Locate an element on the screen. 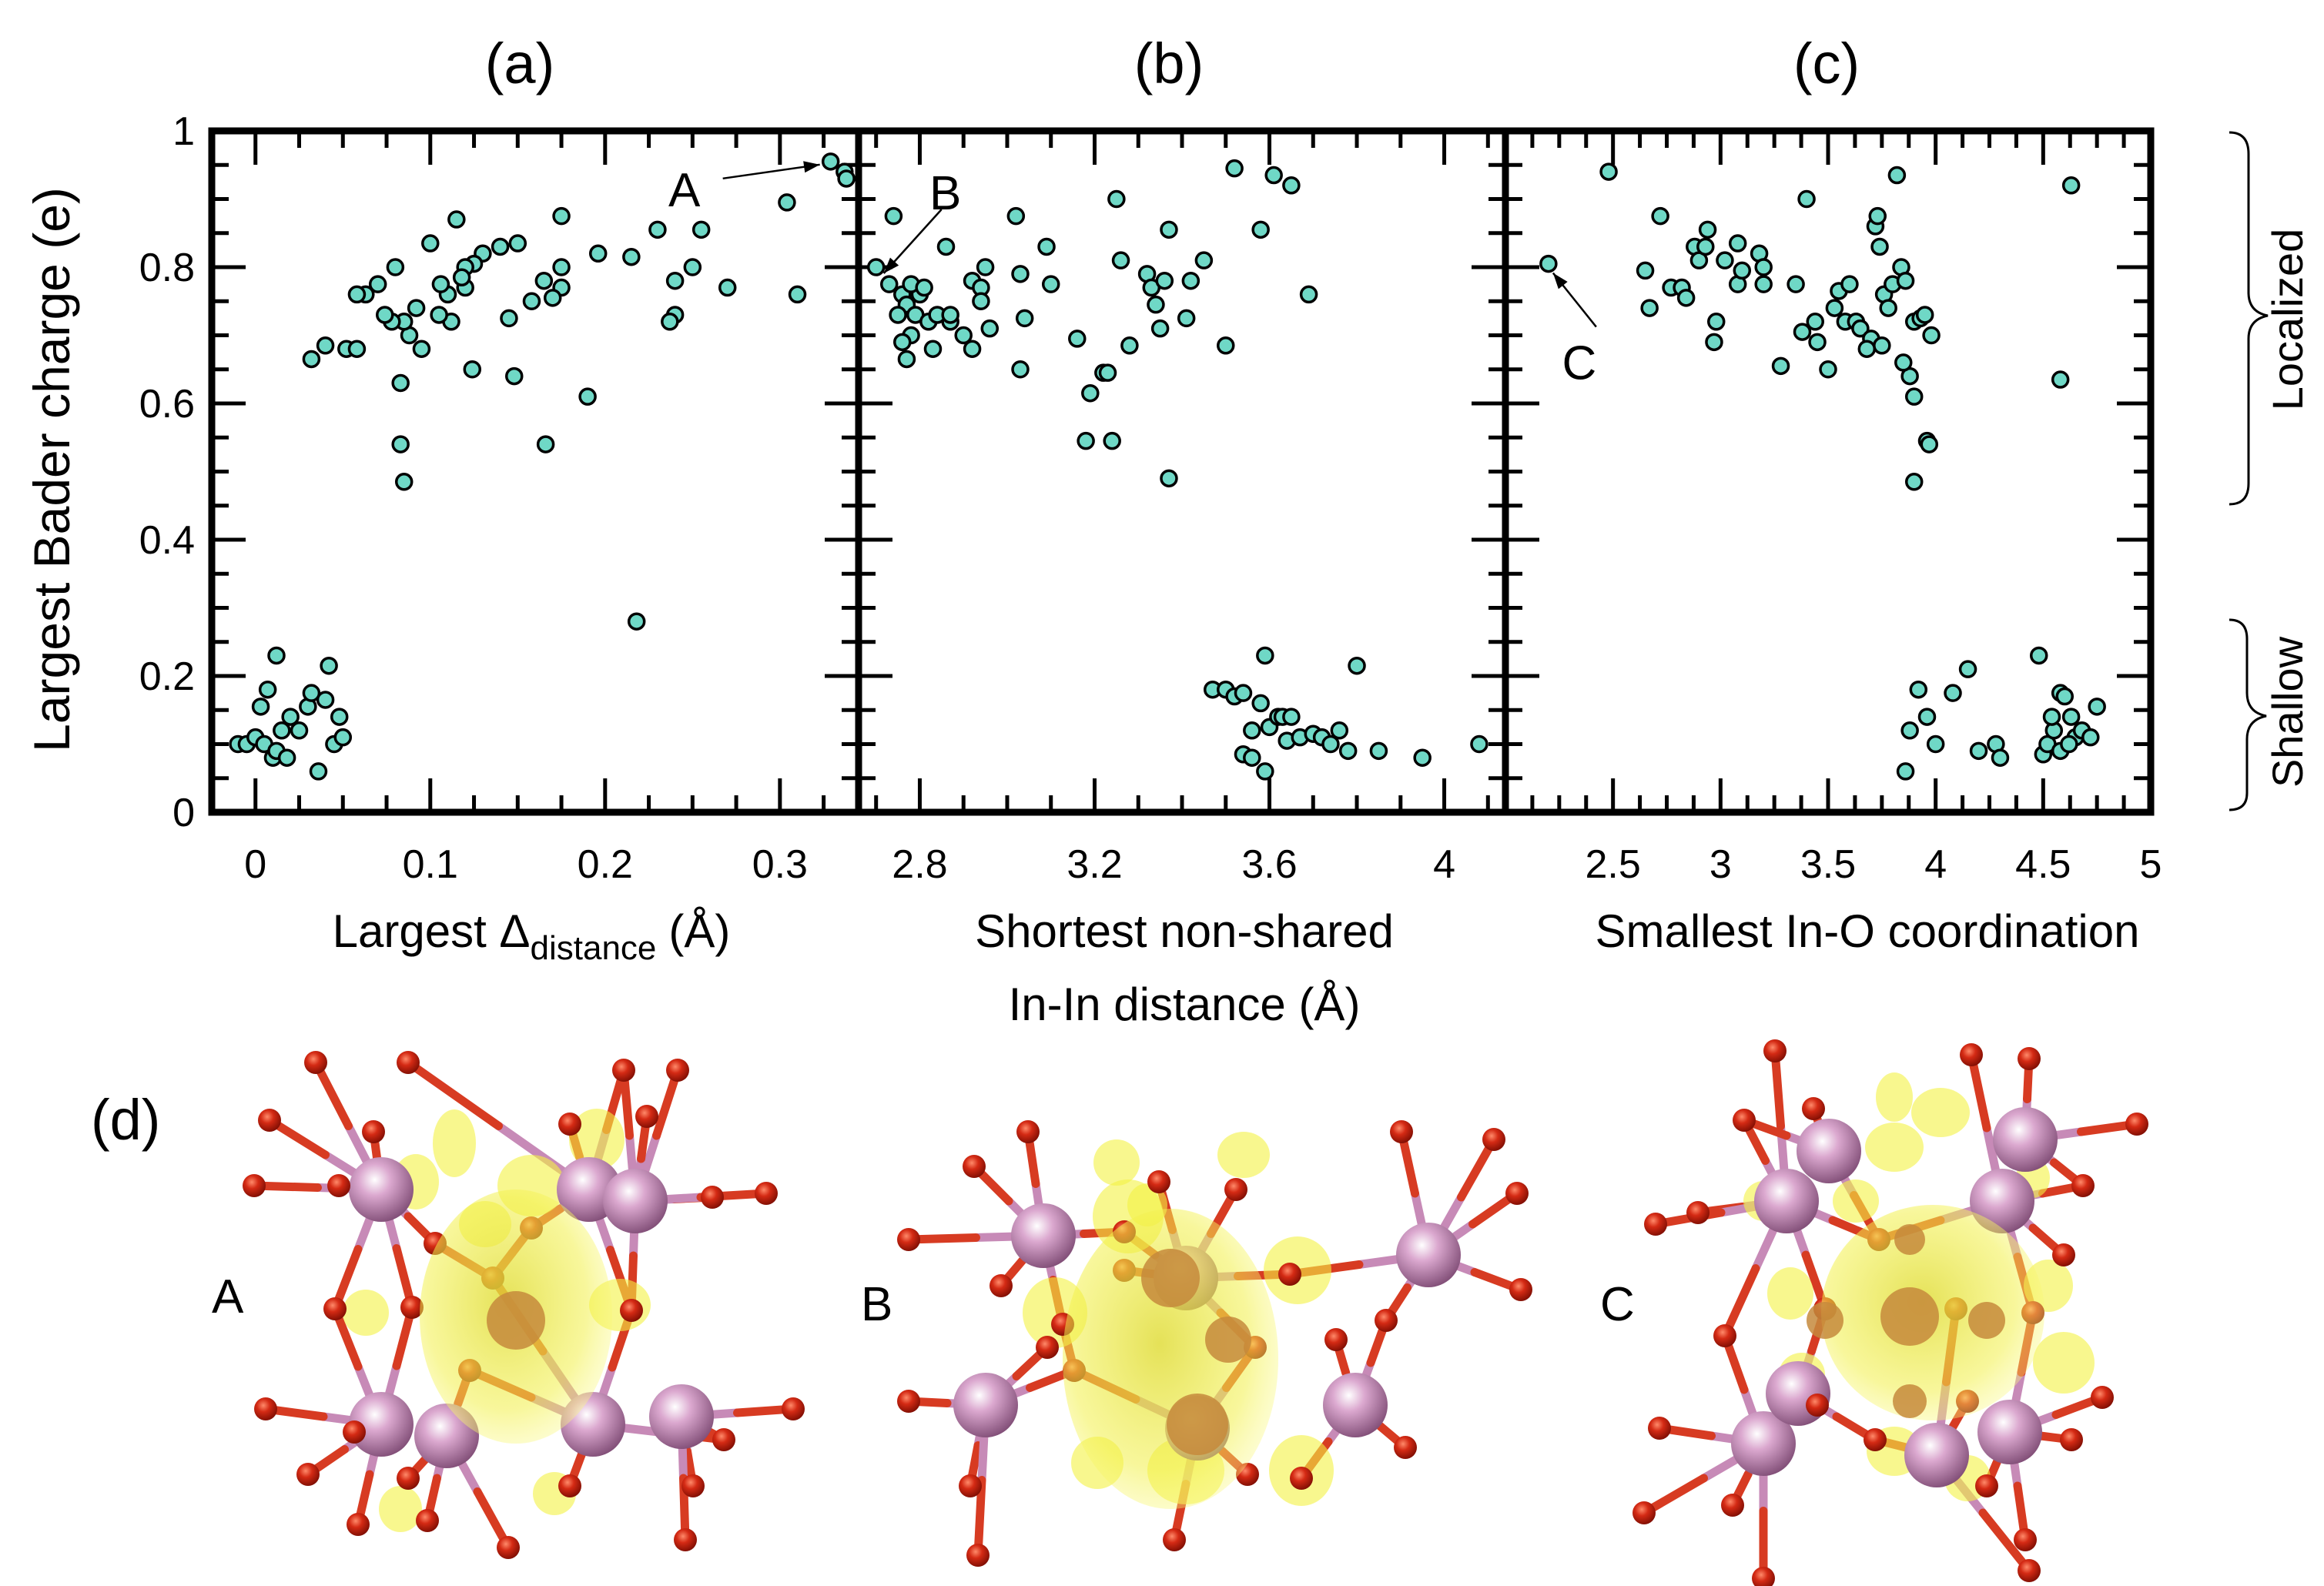 This screenshot has width=2324, height=1586. panel-label-b: (b) is located at coordinates (1169, 63).